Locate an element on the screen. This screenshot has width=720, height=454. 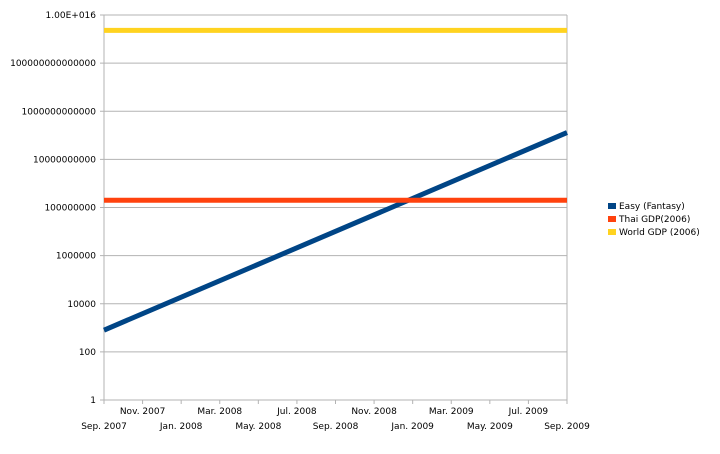
x-tick-label: Jan. 2008 is located at coordinates (181, 427).